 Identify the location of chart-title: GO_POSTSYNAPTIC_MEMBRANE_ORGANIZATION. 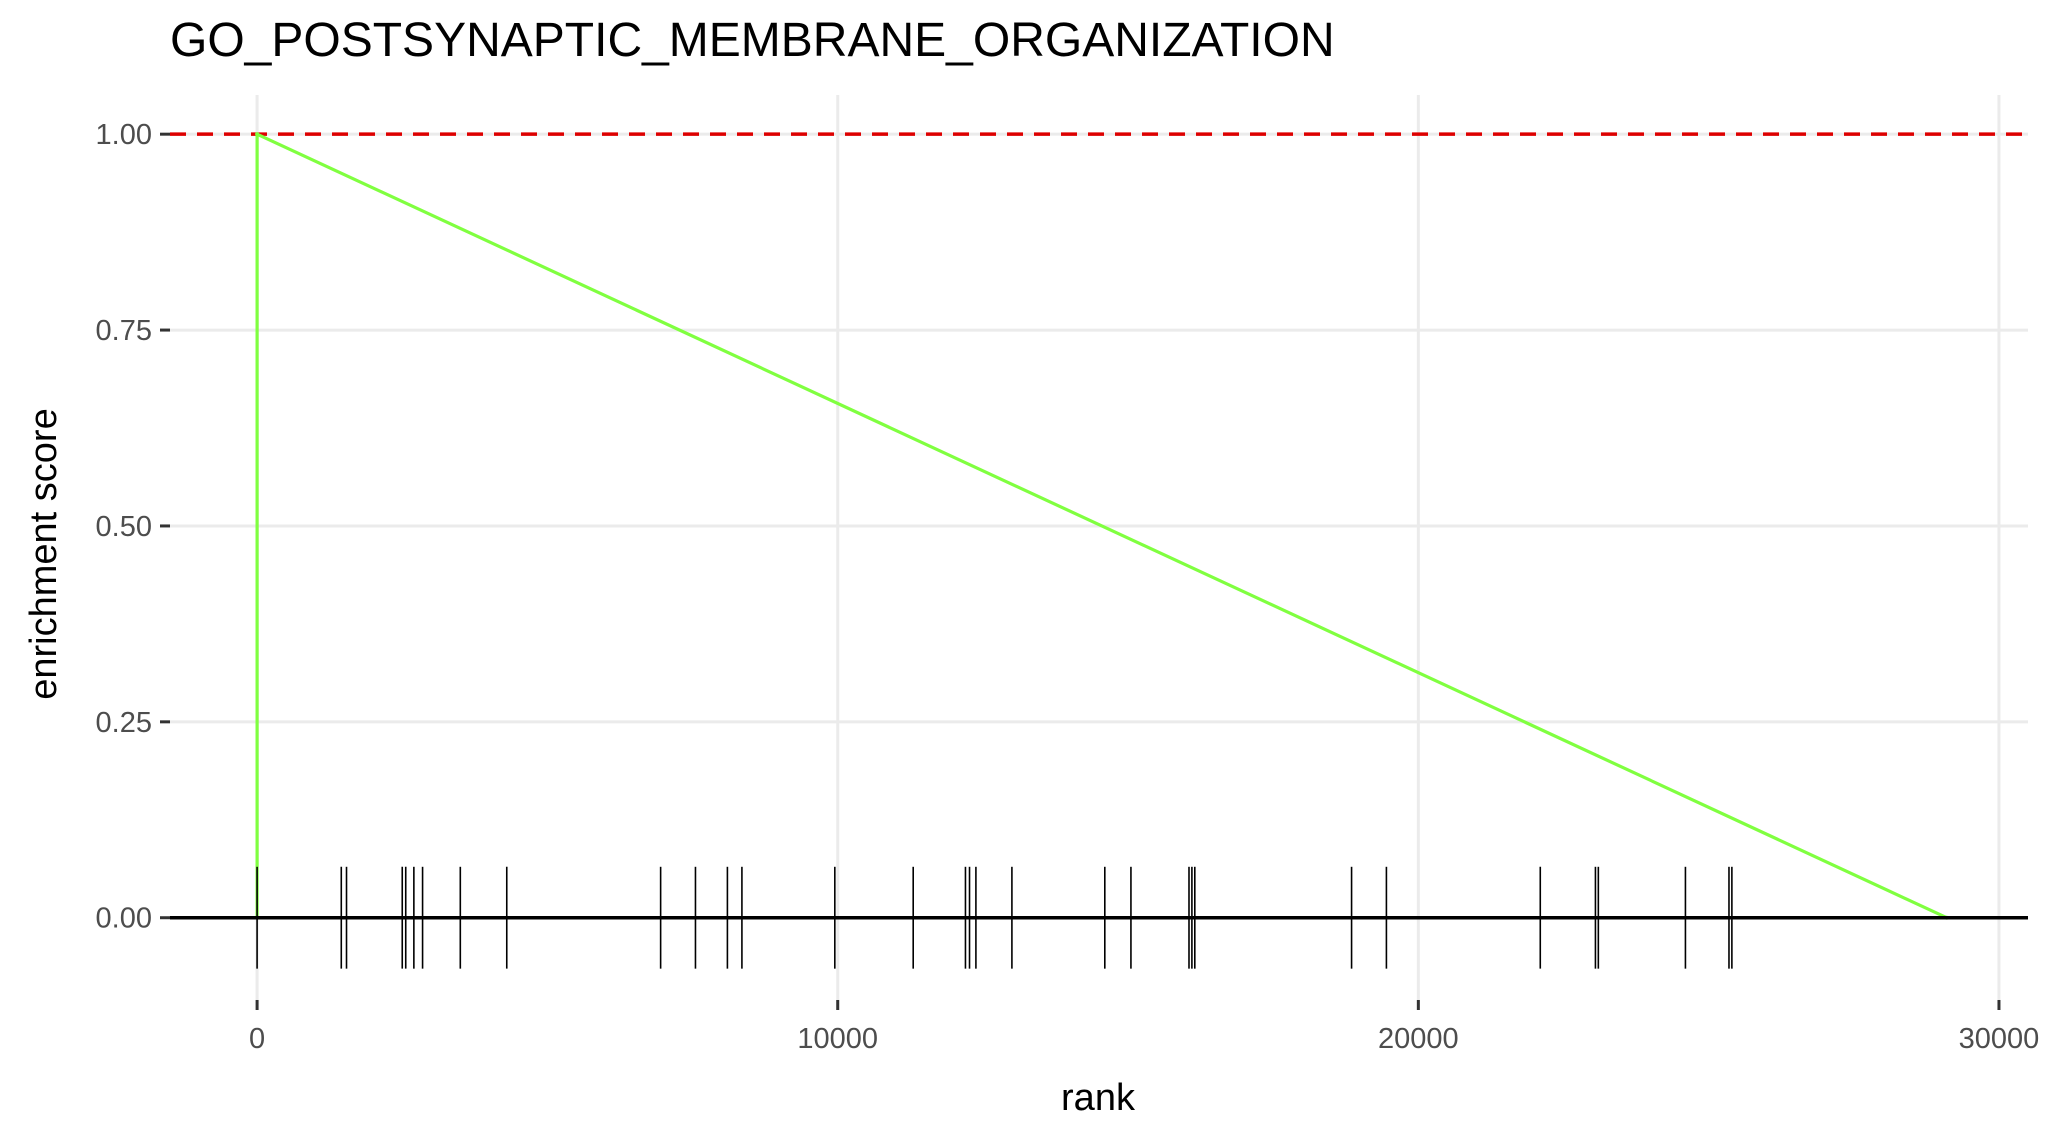
(752, 40).